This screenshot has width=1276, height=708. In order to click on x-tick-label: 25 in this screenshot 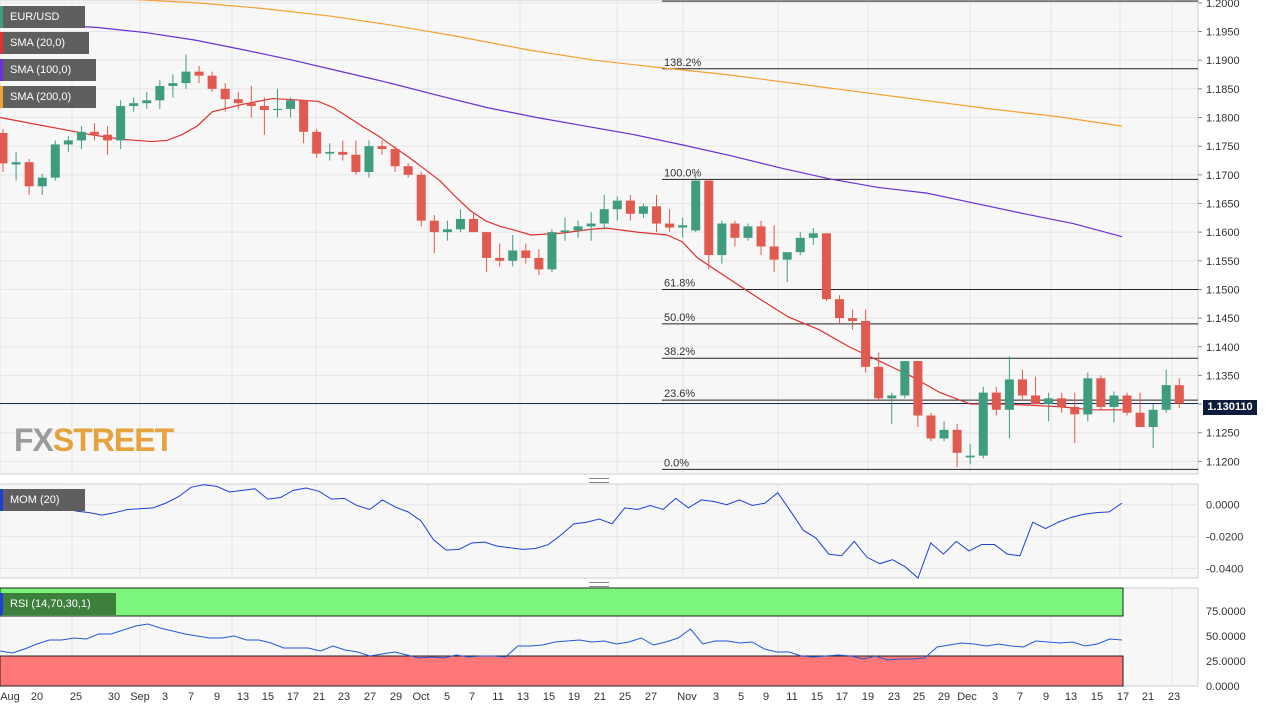, I will do `click(76, 697)`.